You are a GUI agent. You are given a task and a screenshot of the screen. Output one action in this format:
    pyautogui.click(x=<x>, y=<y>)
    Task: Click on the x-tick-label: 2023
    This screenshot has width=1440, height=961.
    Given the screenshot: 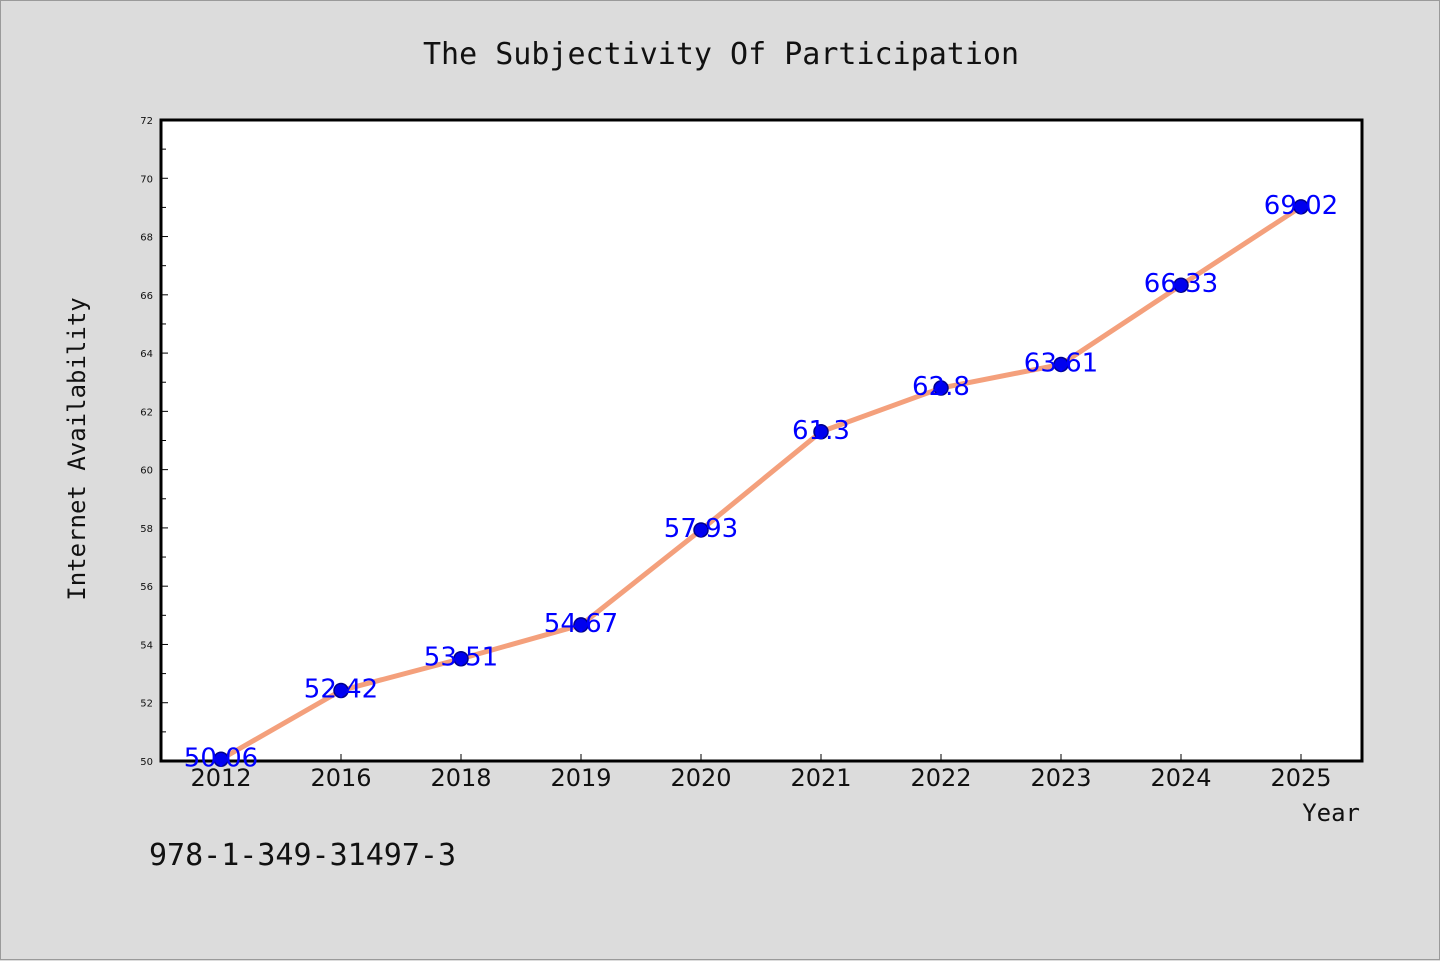 What is the action you would take?
    pyautogui.click(x=1060, y=778)
    